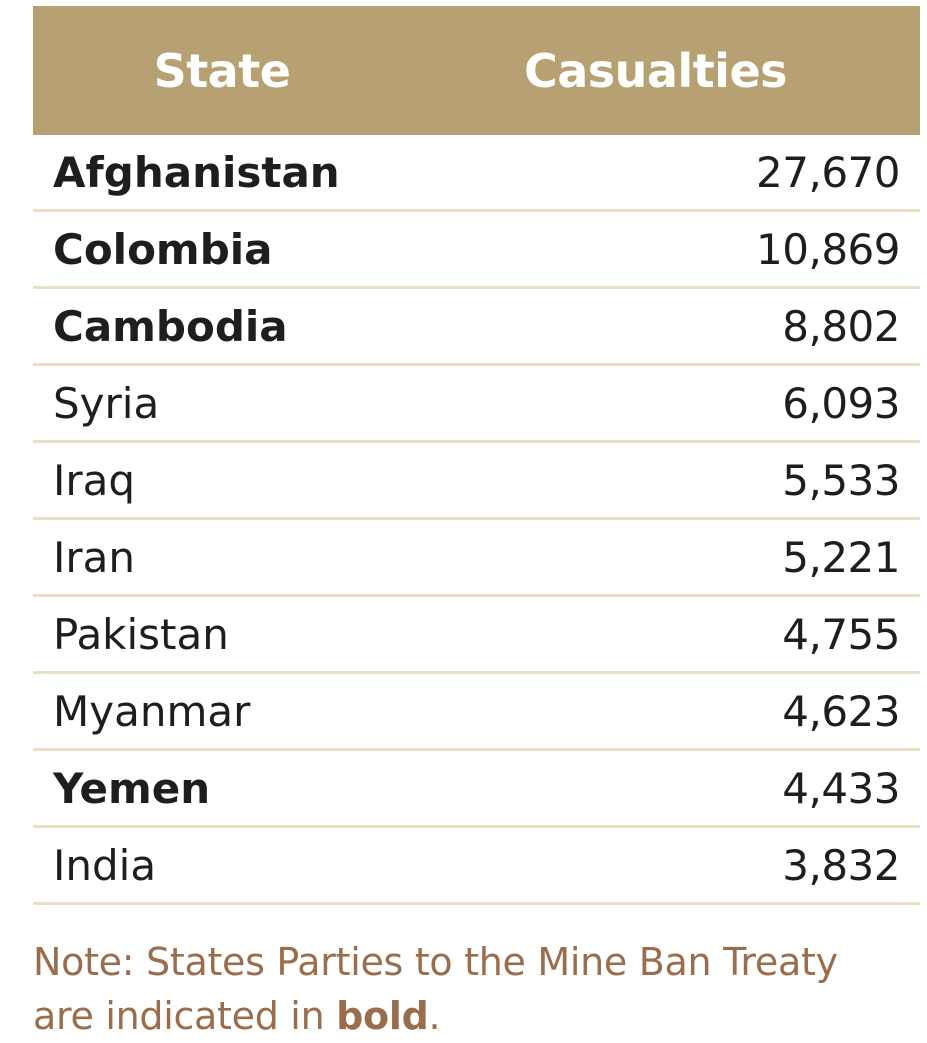 The height and width of the screenshot is (1043, 927). I want to click on note-line-2: are indicated in bold., so click(480, 1016).